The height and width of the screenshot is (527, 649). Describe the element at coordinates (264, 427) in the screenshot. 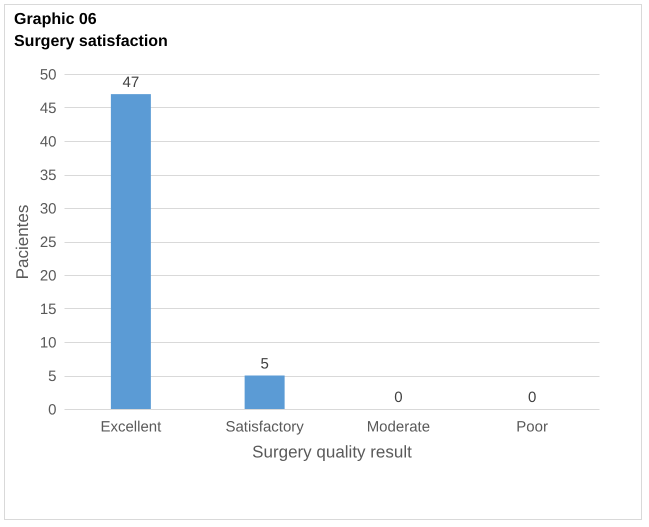

I see `x-tick-label: Satisfactory` at that location.